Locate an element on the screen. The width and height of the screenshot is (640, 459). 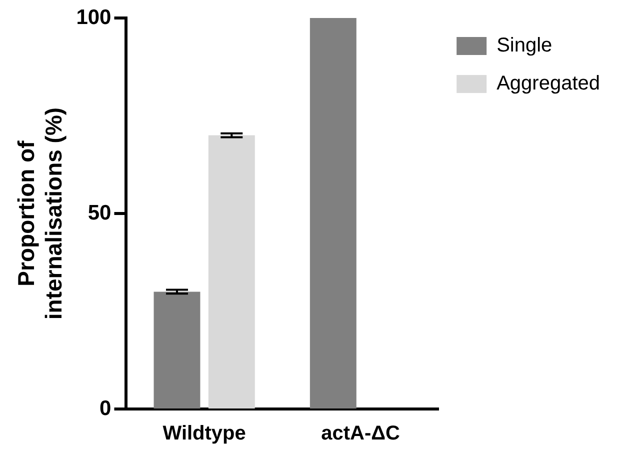
y-tick-label: 100 is located at coordinates (94, 17).